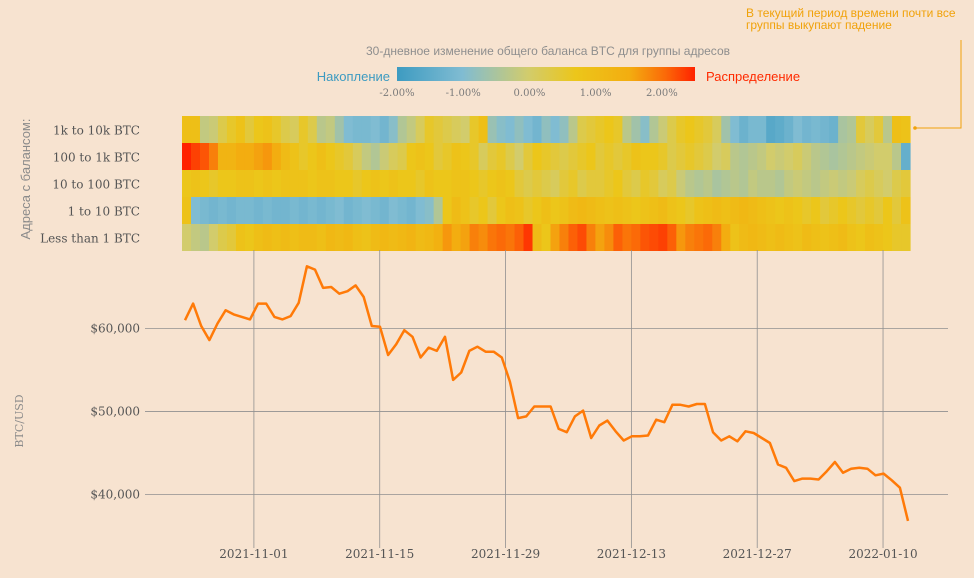 This screenshot has width=974, height=578. I want to click on legend-tick-label: -2.00%, so click(396, 93).